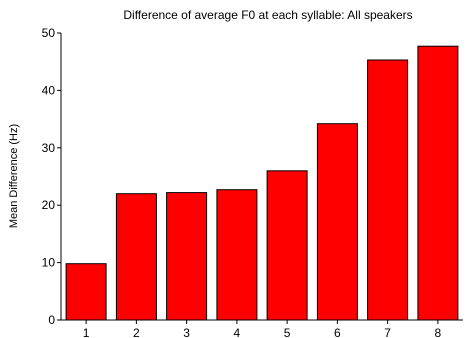  I want to click on x-tick-label: 1, so click(86, 332).